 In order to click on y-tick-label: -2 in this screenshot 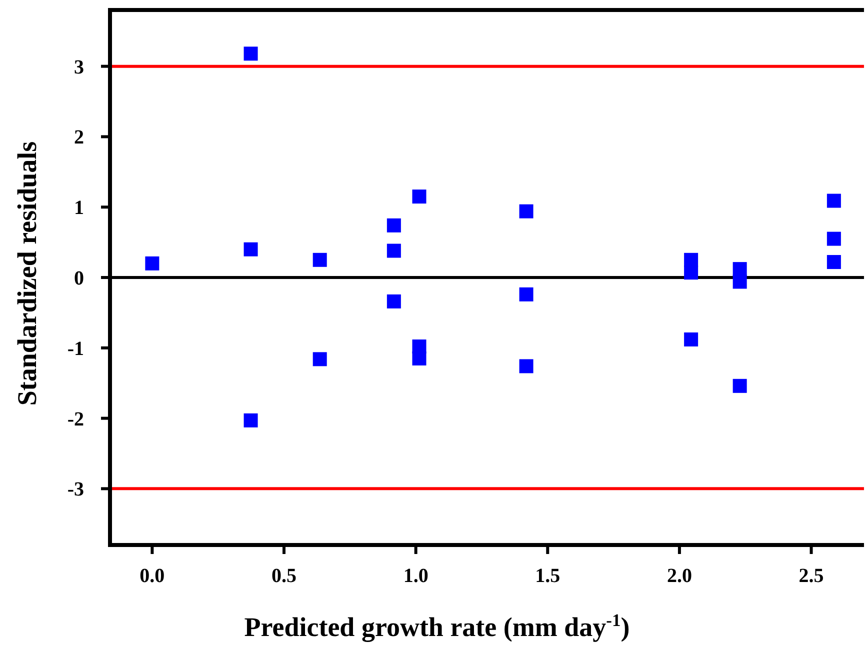, I will do `click(75, 419)`.